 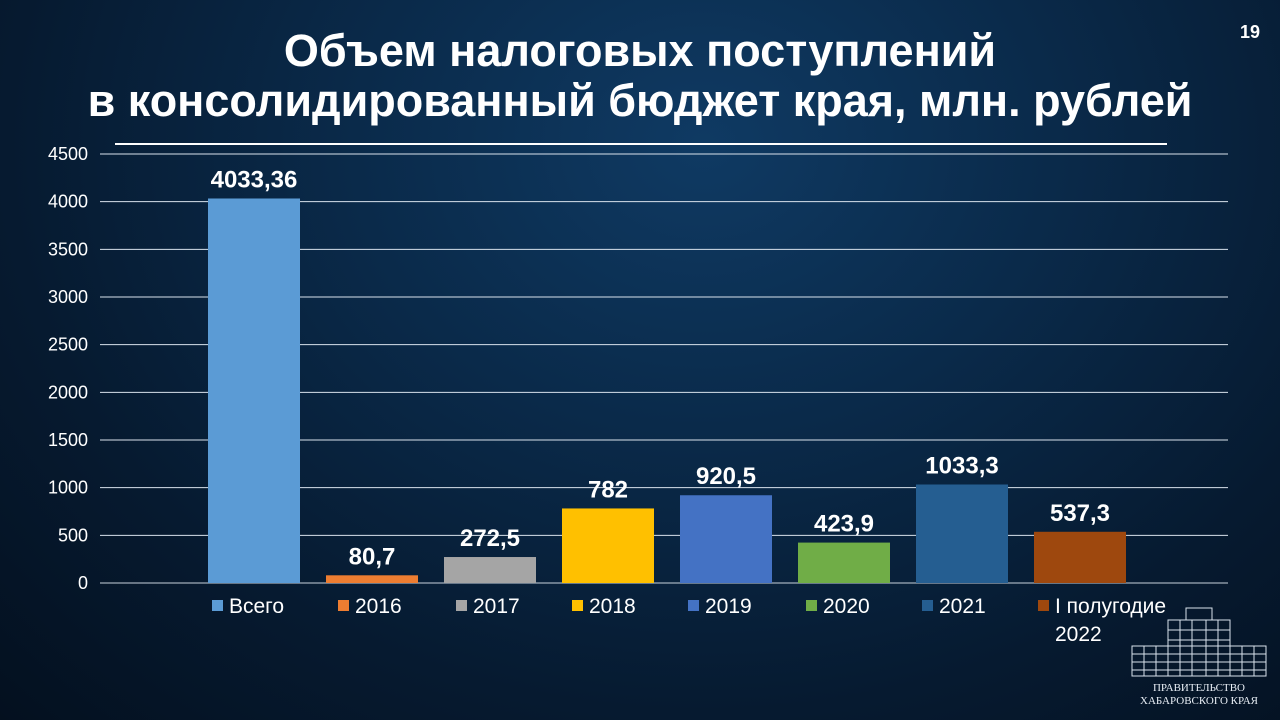 I want to click on legend-label: 2019, so click(x=728, y=606).